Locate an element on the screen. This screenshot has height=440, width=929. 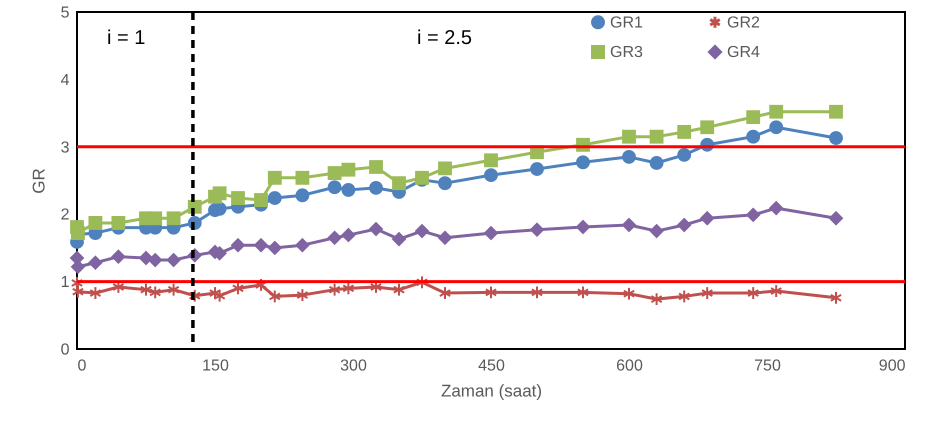
x-axis-title: Zaman (saat) is located at coordinates (491, 391).